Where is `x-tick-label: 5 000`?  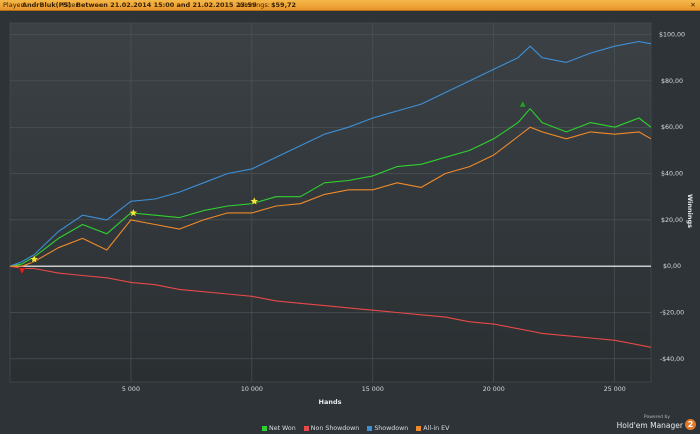 x-tick-label: 5 000 is located at coordinates (131, 389).